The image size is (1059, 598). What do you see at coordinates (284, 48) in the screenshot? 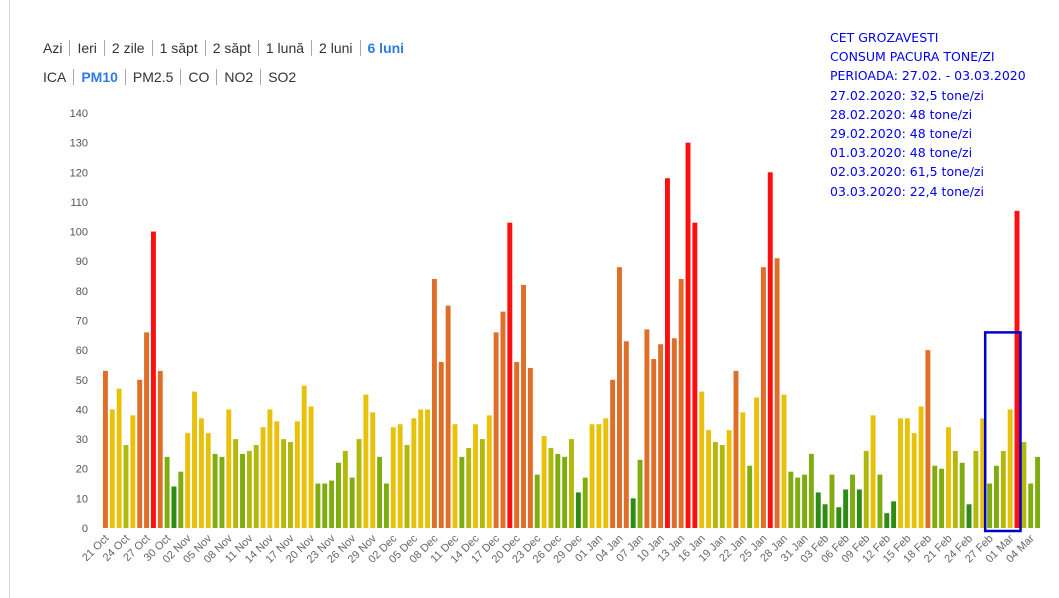
I see `tab-1-lună: 1 lună` at bounding box center [284, 48].